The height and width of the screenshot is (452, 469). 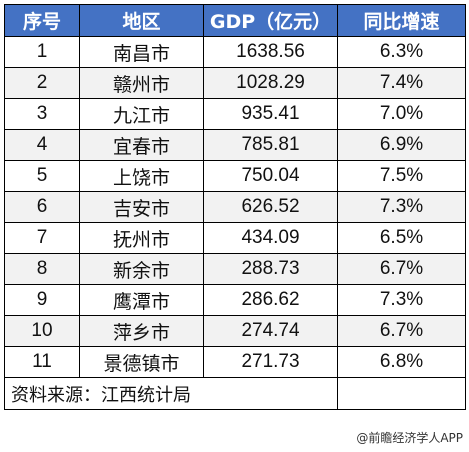 What do you see at coordinates (42, 145) in the screenshot?
I see `cell-index: 4` at bounding box center [42, 145].